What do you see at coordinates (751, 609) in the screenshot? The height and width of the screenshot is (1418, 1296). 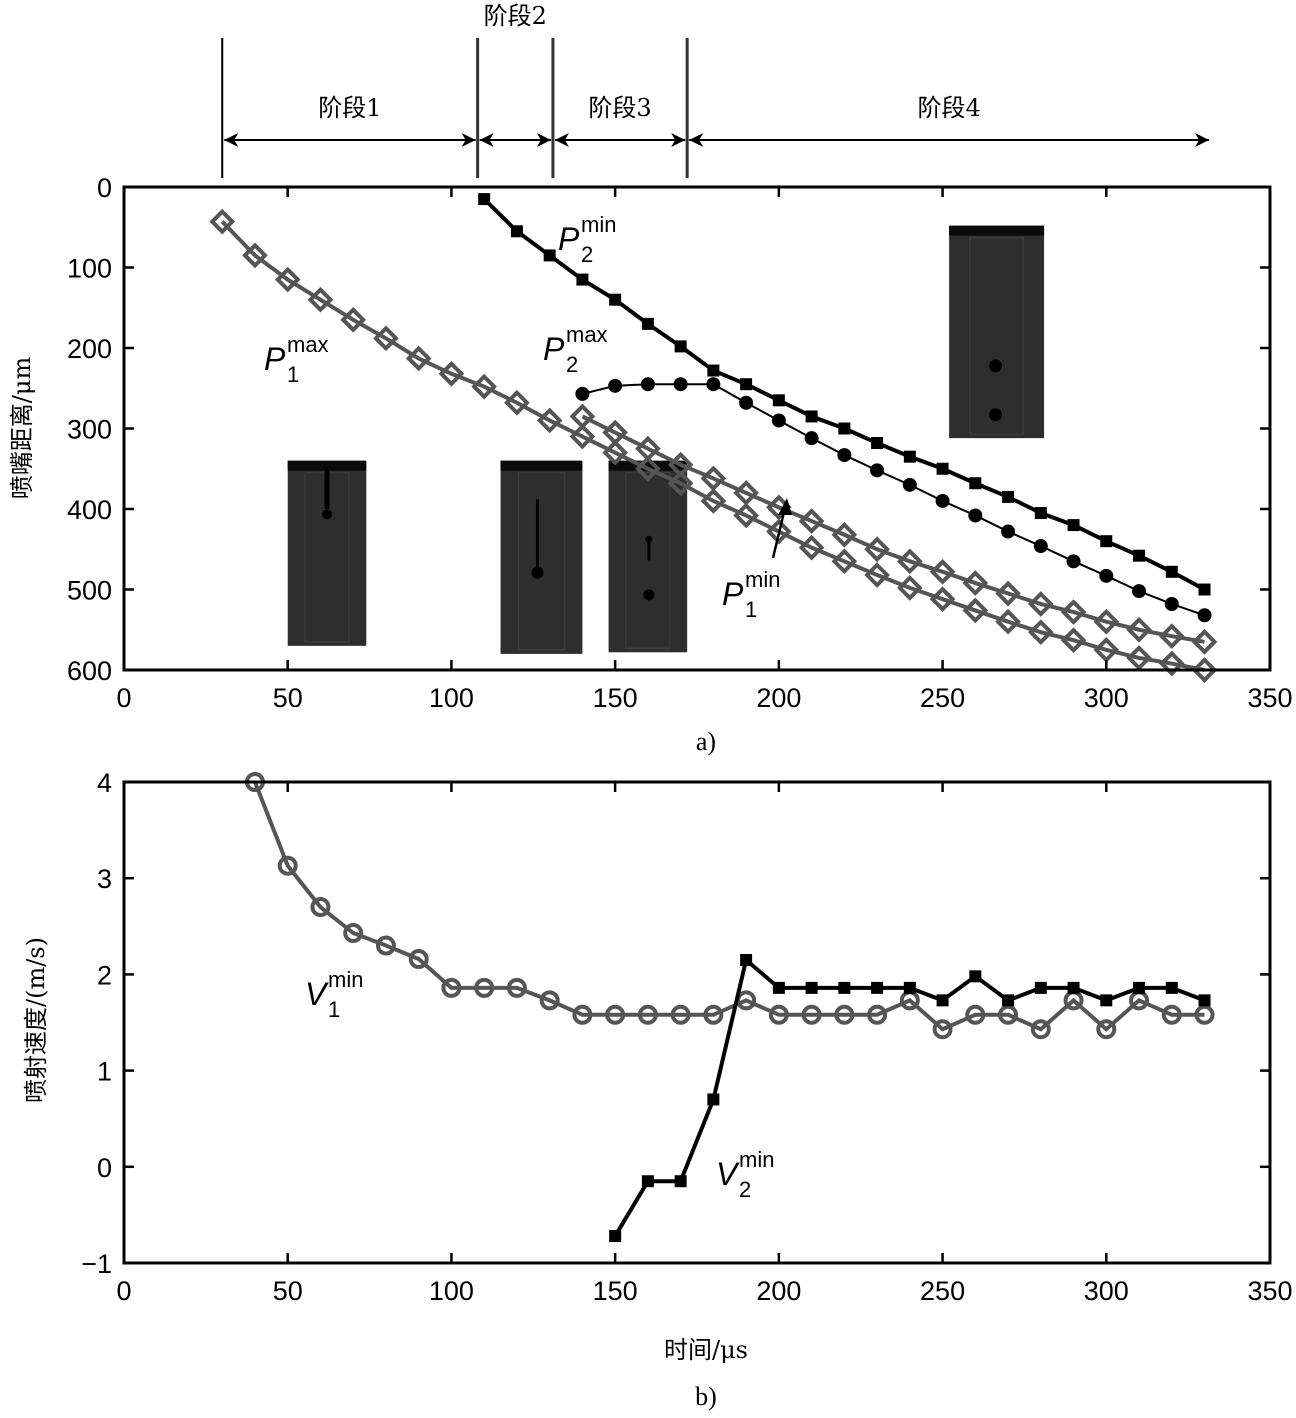 I see `annotation-subscript: 1` at bounding box center [751, 609].